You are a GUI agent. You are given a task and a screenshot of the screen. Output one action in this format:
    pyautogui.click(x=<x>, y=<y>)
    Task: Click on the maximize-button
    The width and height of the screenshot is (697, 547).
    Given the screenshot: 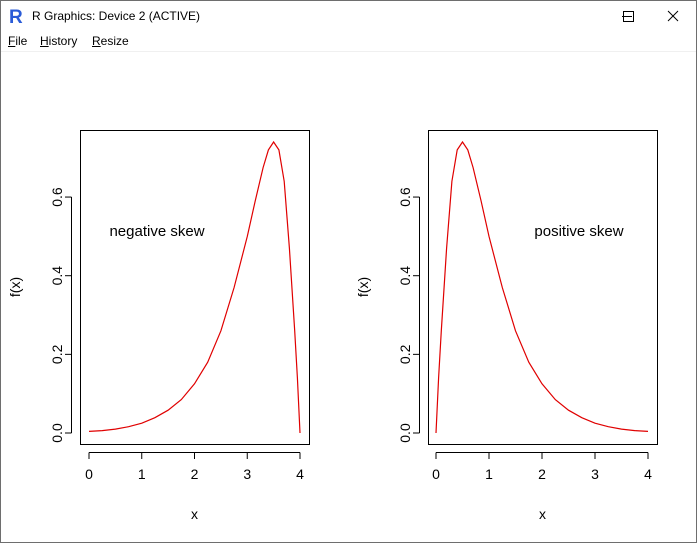 What is the action you would take?
    pyautogui.click(x=629, y=16)
    